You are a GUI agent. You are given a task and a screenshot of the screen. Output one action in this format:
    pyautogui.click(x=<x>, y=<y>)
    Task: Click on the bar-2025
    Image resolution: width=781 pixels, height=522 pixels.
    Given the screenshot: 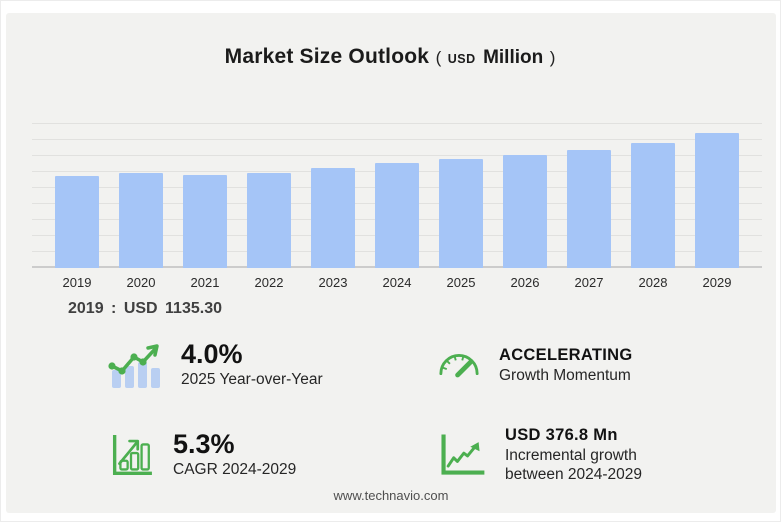 What is the action you would take?
    pyautogui.click(x=461, y=213)
    